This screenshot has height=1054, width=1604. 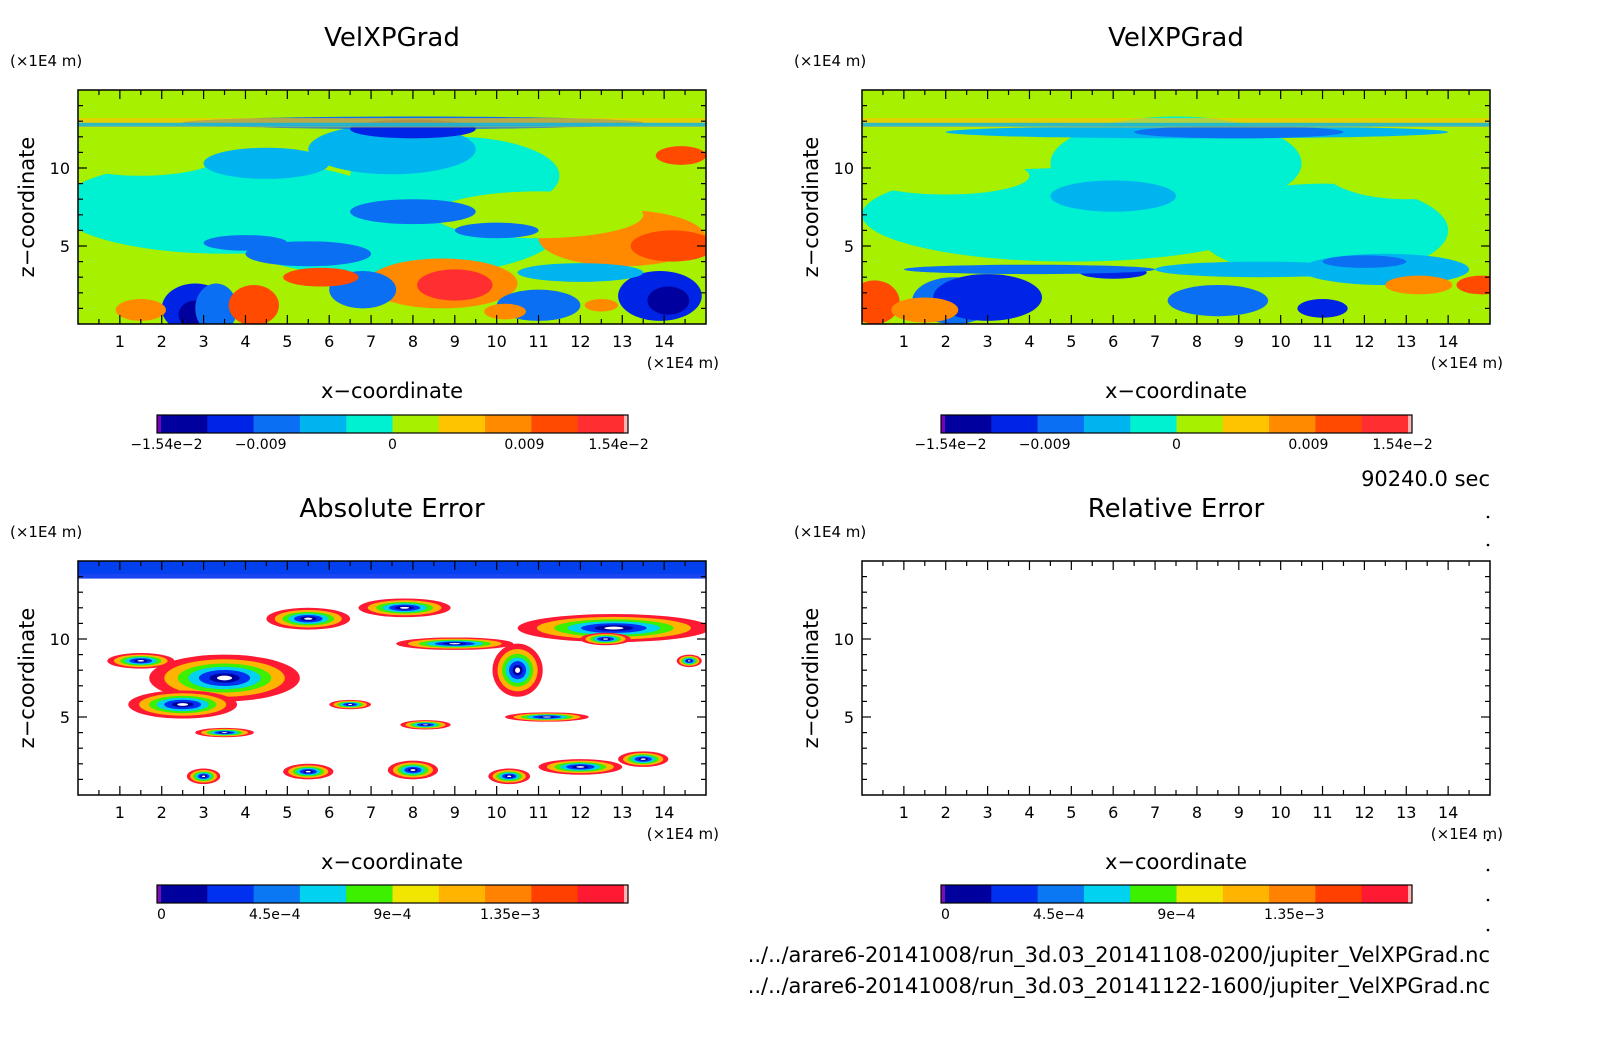 I want to click on colorbar-label: 1.54e−2, so click(x=618, y=445).